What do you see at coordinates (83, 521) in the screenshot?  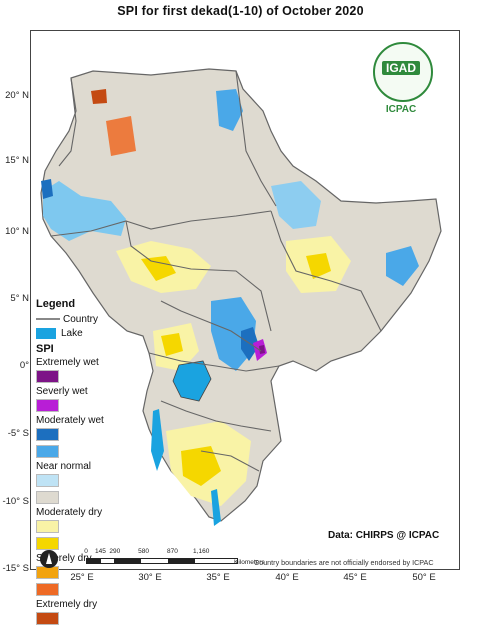 I see `spi-legend-item: Moderately dry` at bounding box center [83, 521].